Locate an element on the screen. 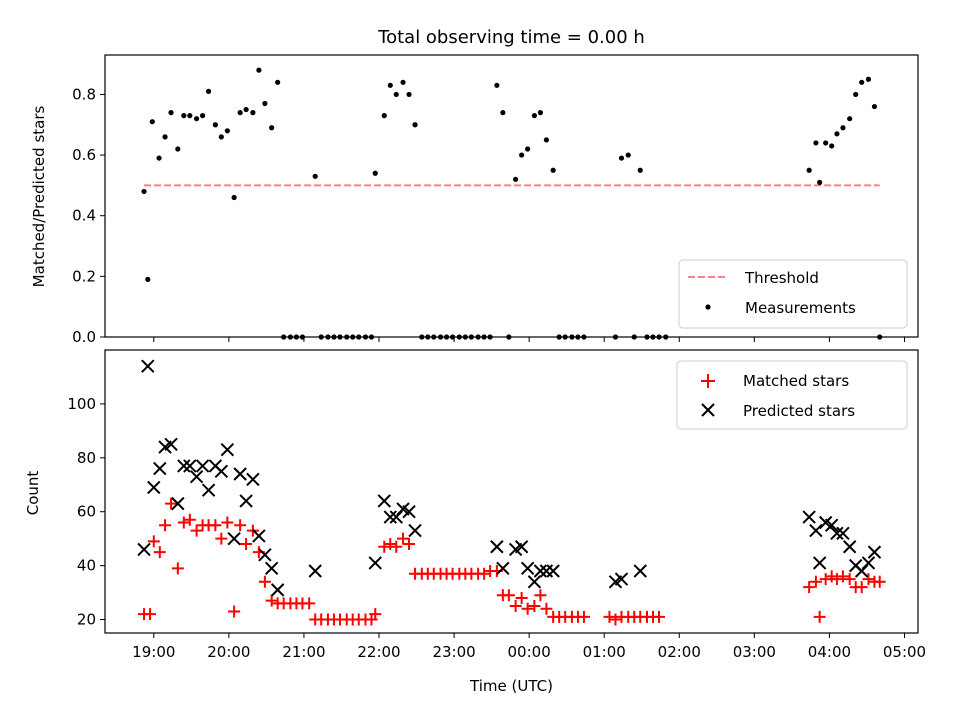 The width and height of the screenshot is (960, 720). figure-title: Total observing time = 0.00 h is located at coordinates (511, 37).